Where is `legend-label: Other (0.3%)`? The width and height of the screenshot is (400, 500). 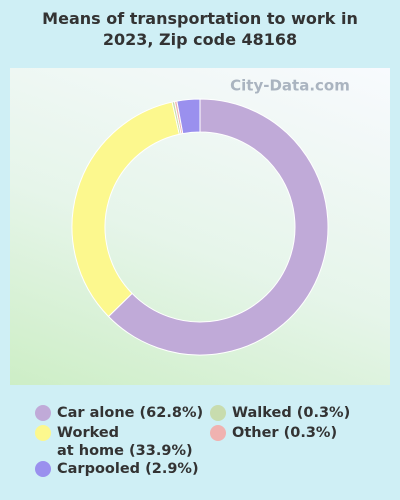 legend-label: Other (0.3%) is located at coordinates (285, 433).